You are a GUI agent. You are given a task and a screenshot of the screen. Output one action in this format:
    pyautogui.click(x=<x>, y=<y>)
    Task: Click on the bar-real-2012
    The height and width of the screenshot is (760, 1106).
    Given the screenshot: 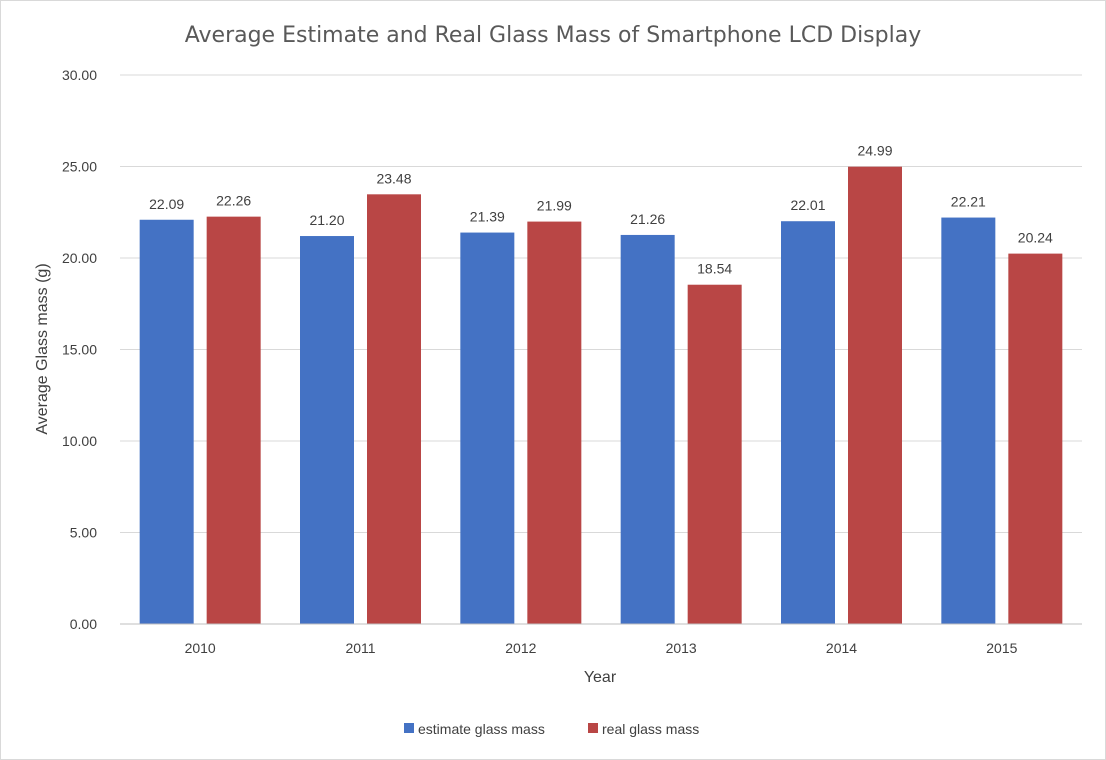 What is the action you would take?
    pyautogui.click(x=554, y=422)
    